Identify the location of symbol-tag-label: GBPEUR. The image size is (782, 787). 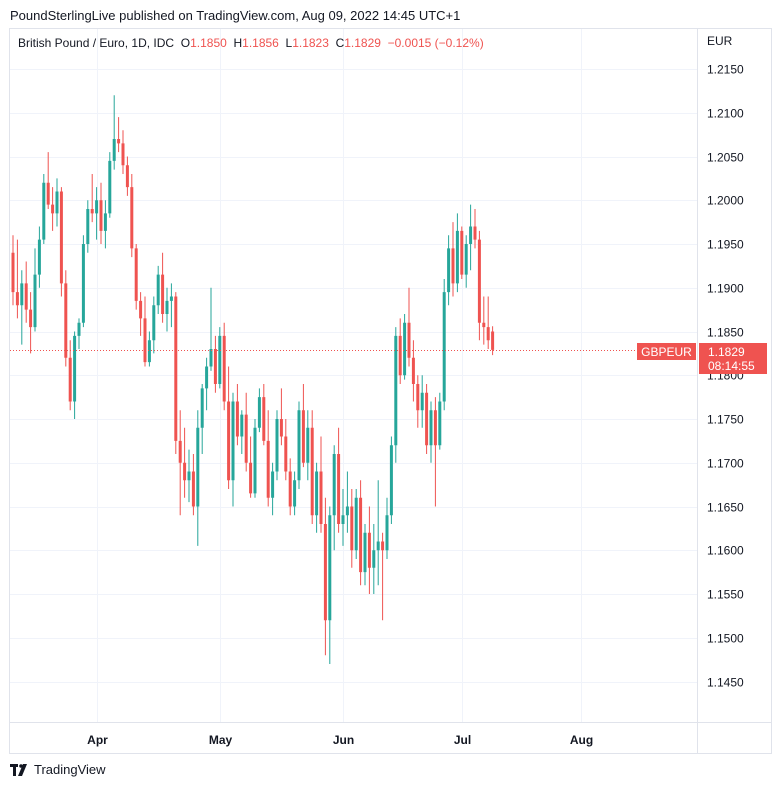
(666, 352).